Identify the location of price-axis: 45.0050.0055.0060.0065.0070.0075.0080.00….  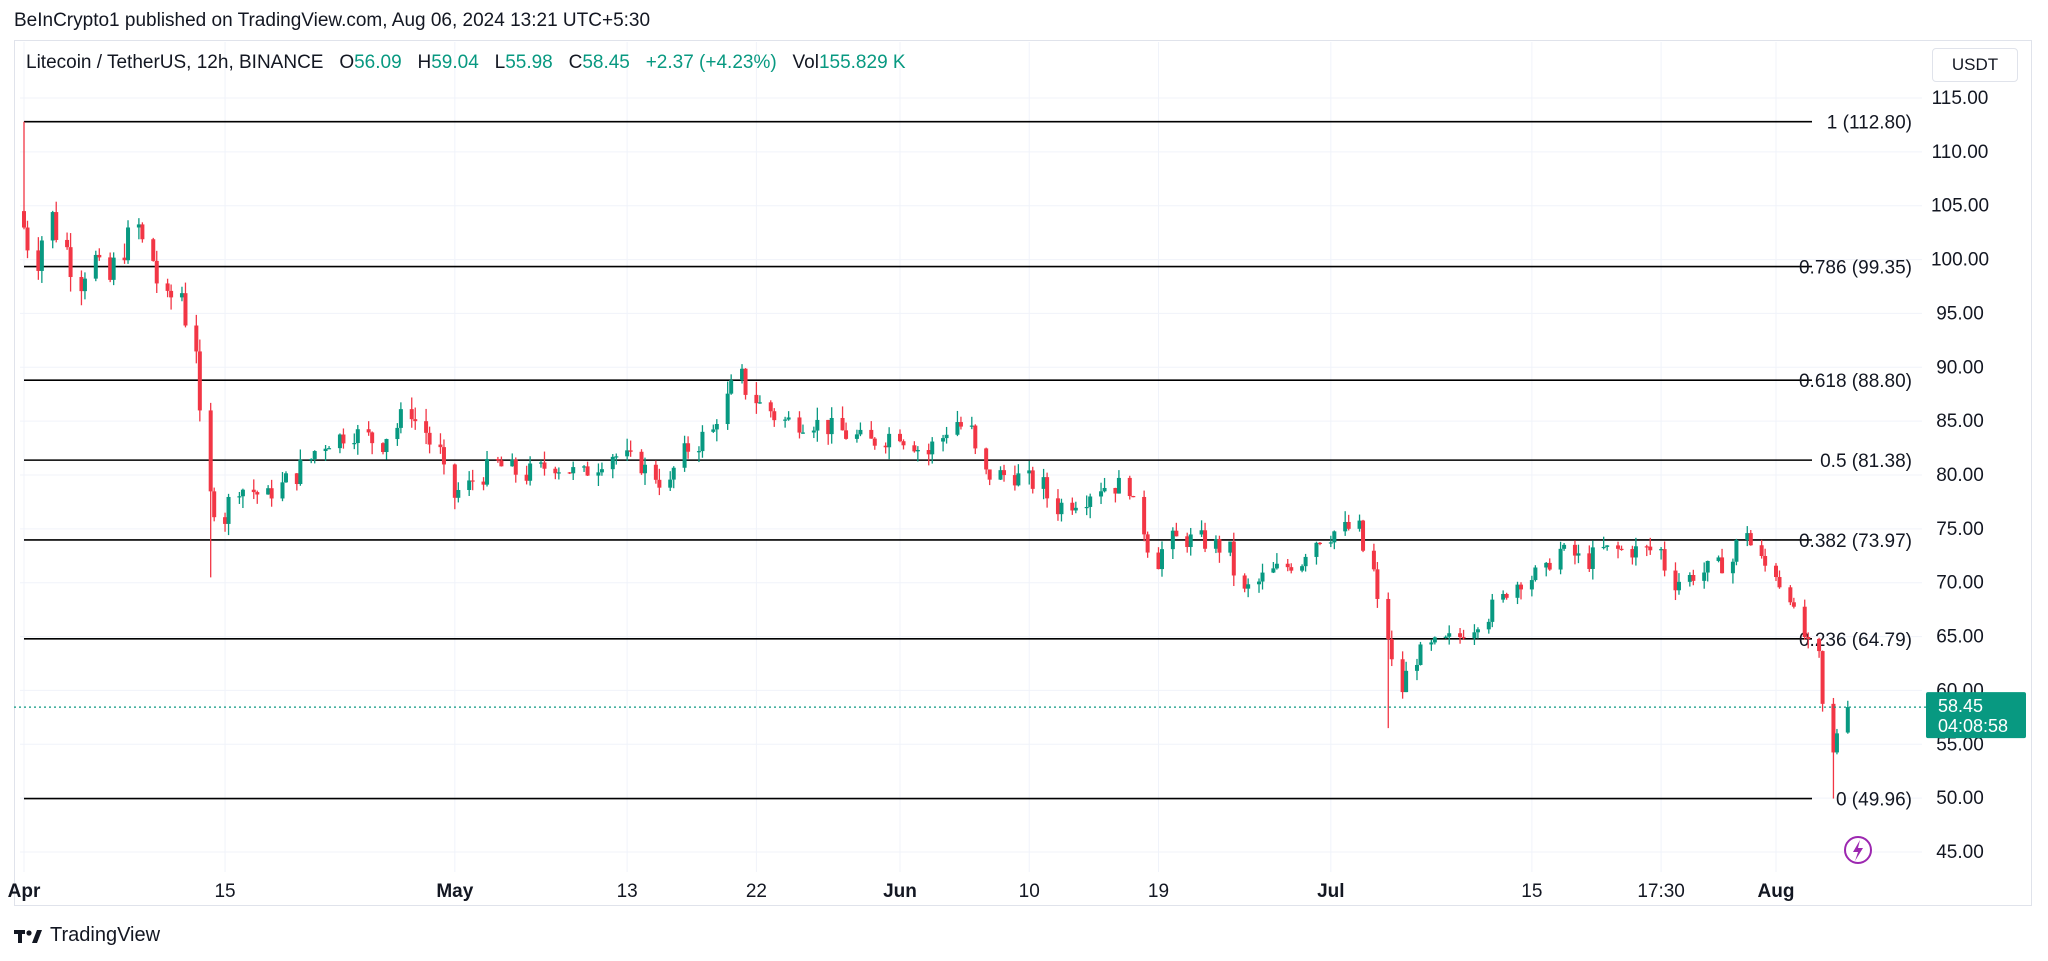
(1960, 475).